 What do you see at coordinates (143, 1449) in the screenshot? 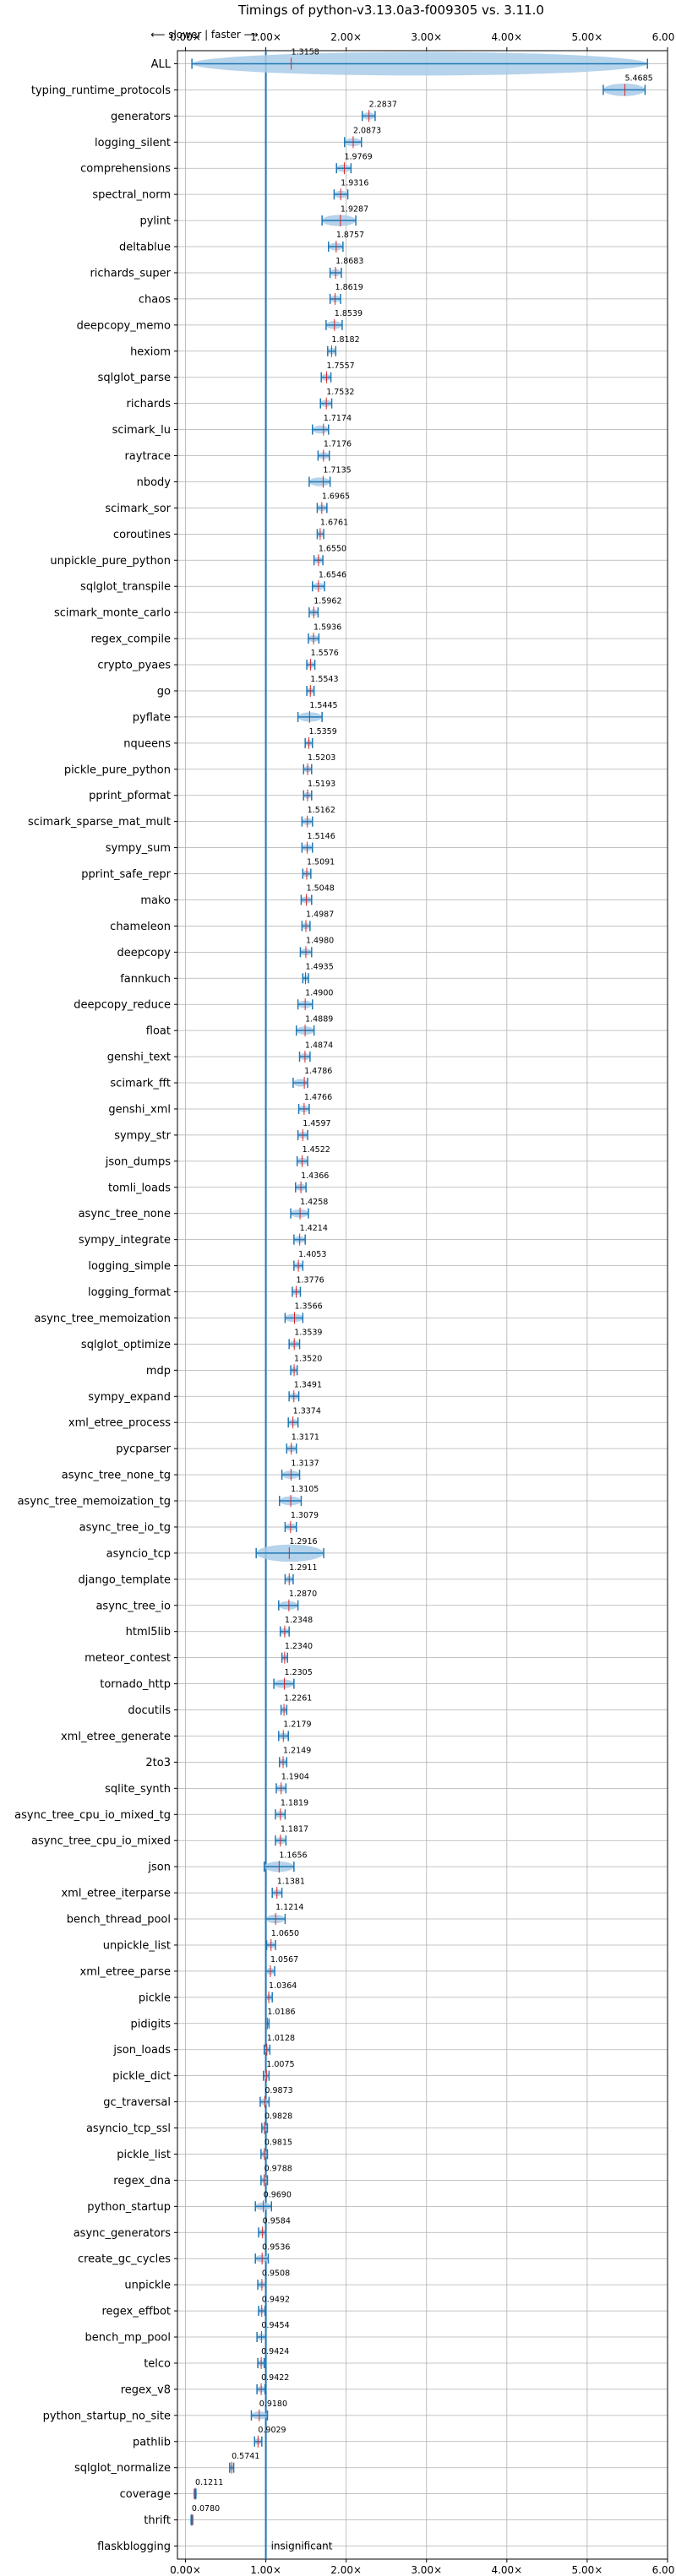
I see `category-label: pycparser` at bounding box center [143, 1449].